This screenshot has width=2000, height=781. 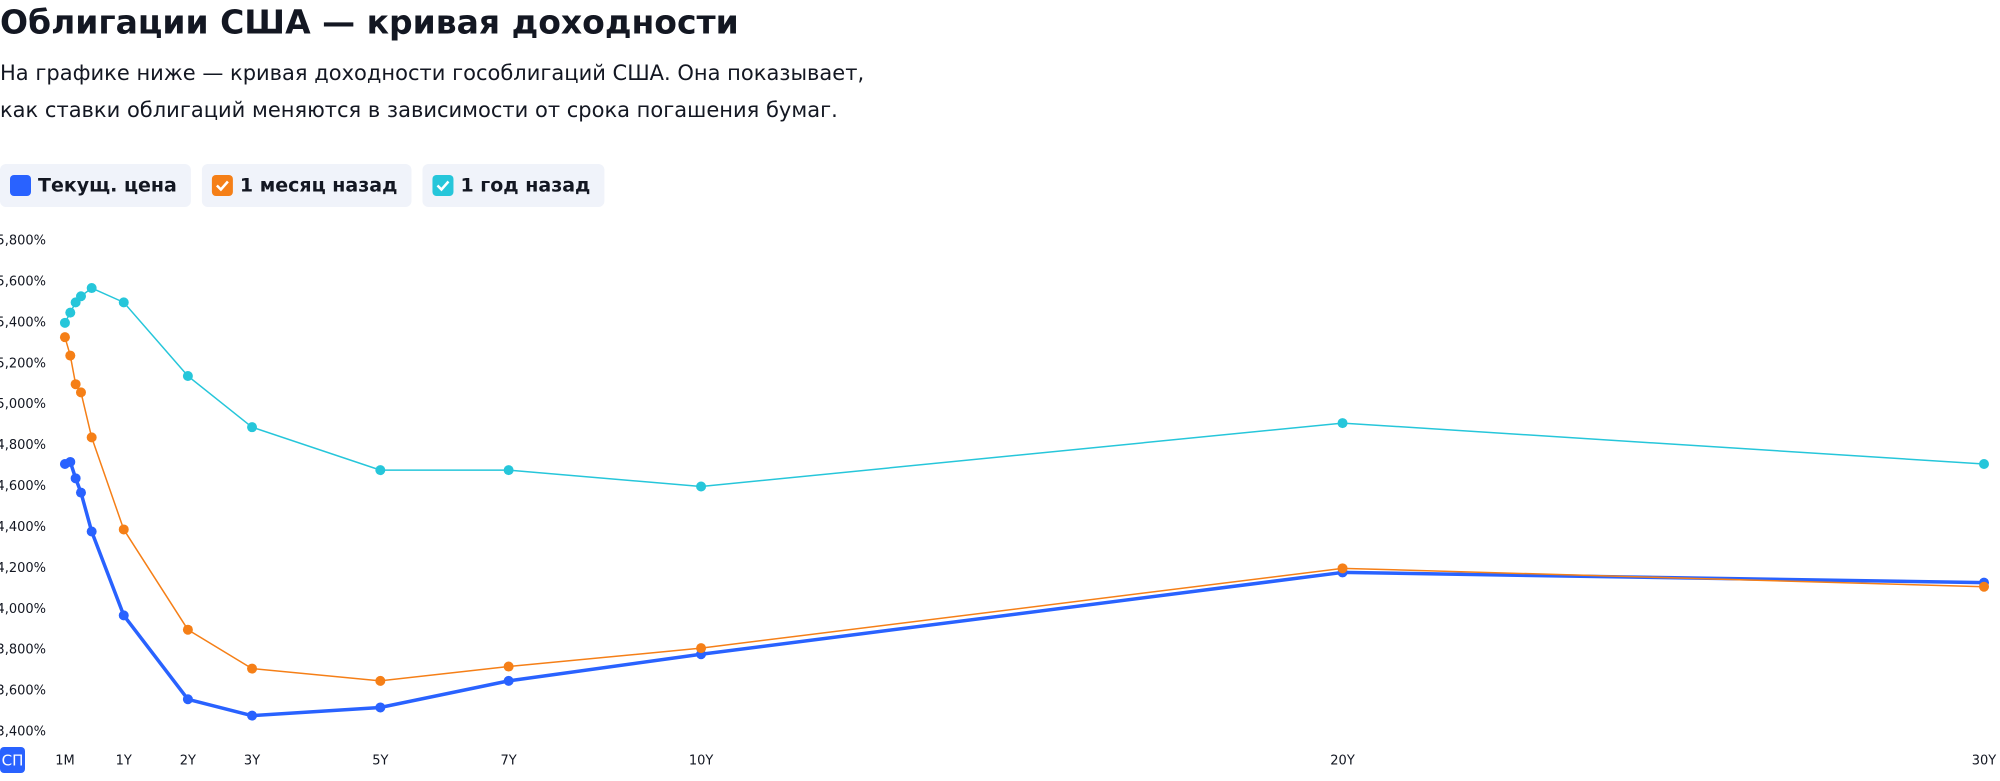 I want to click on legend-button: Текущ. цена, so click(x=95, y=185).